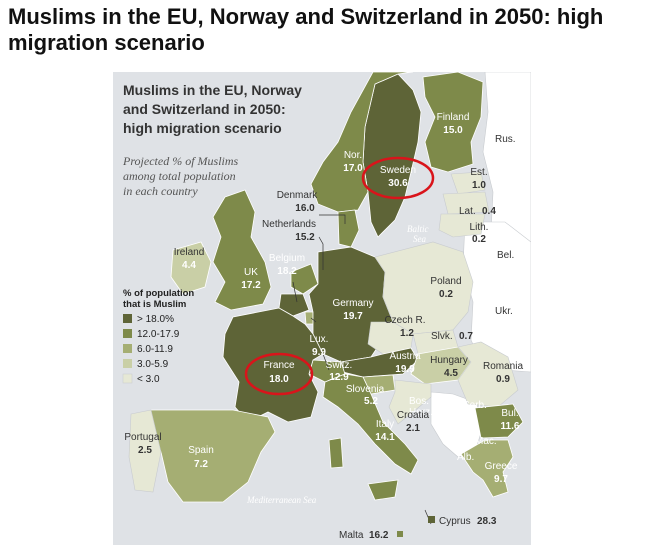 The width and height of the screenshot is (650, 545). What do you see at coordinates (370, 424) in the screenshot?
I see `region-italy` at bounding box center [370, 424].